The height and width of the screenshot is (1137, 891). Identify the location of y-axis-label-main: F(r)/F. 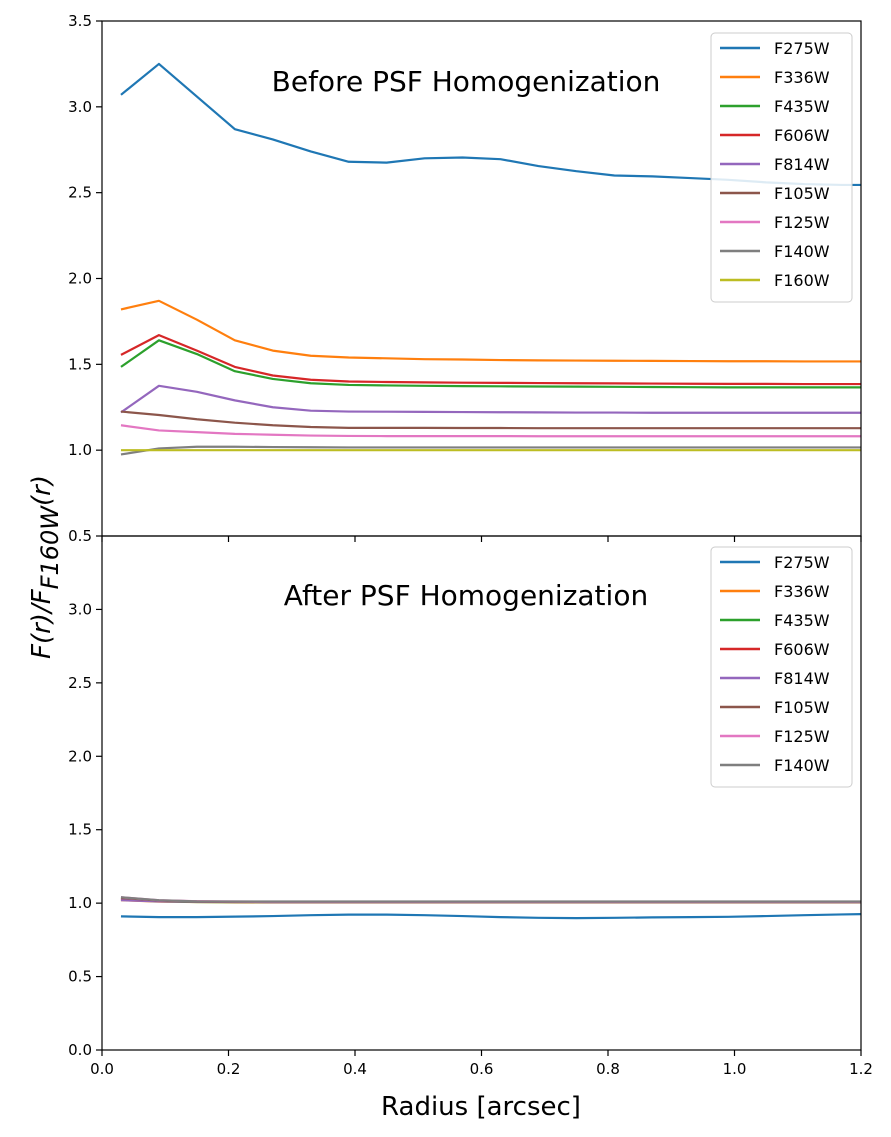
(42, 623).